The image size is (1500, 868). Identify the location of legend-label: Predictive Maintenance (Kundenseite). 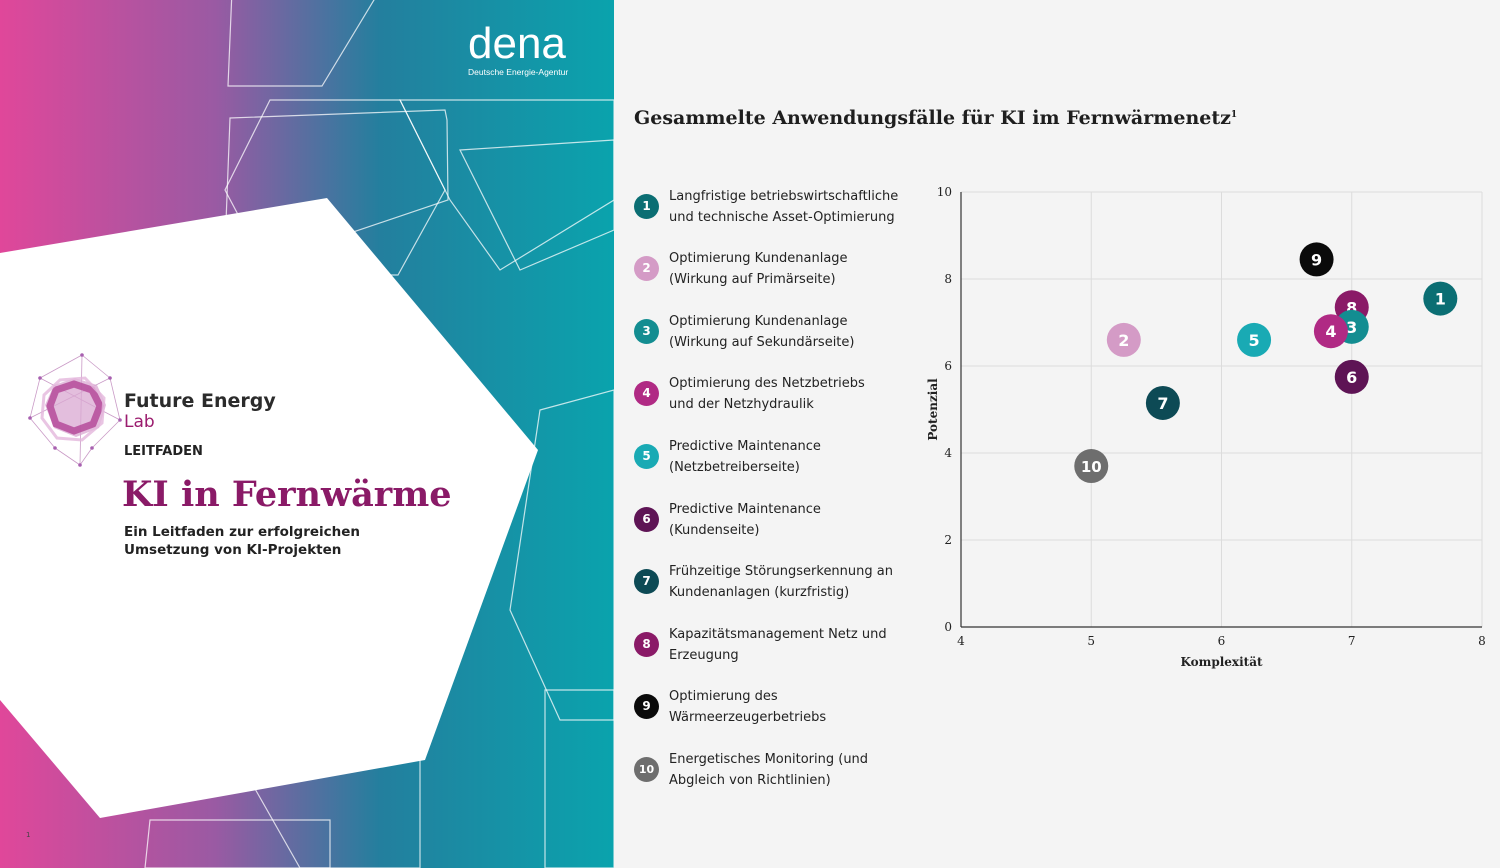
(789, 520).